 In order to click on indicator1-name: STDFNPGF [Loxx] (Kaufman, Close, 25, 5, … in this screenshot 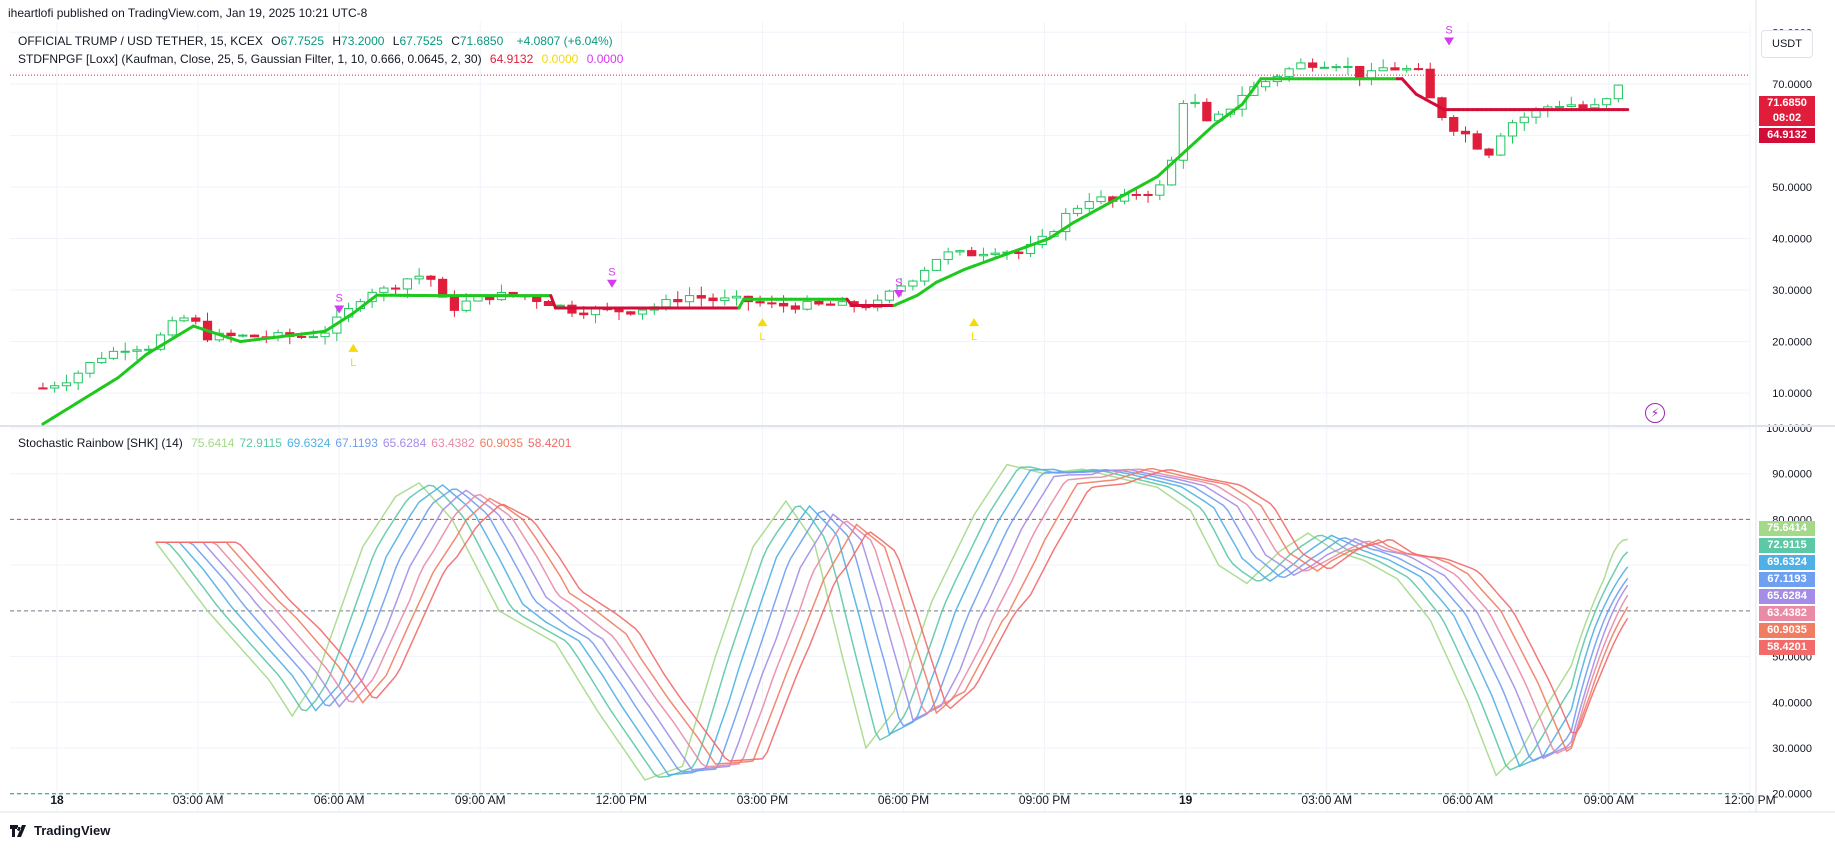, I will do `click(250, 59)`.